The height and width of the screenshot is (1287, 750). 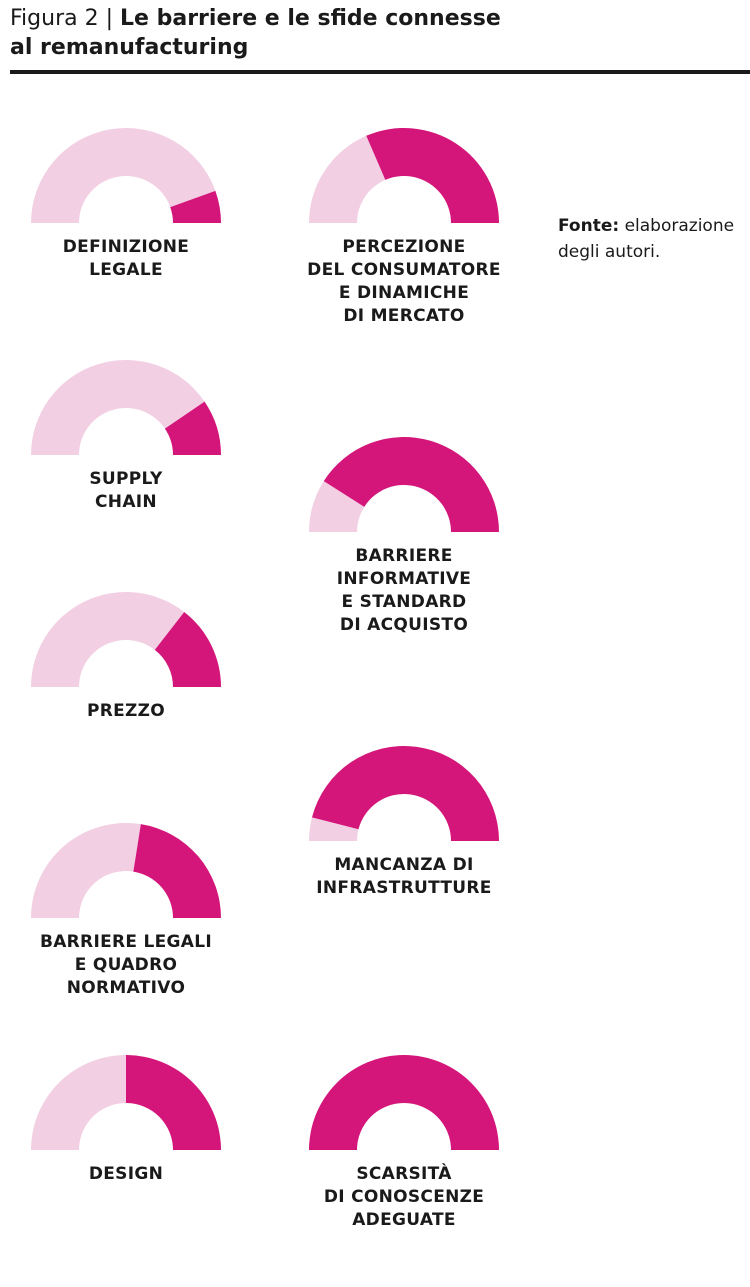 What do you see at coordinates (126, 1174) in the screenshot?
I see `gauge-label: DESIGN` at bounding box center [126, 1174].